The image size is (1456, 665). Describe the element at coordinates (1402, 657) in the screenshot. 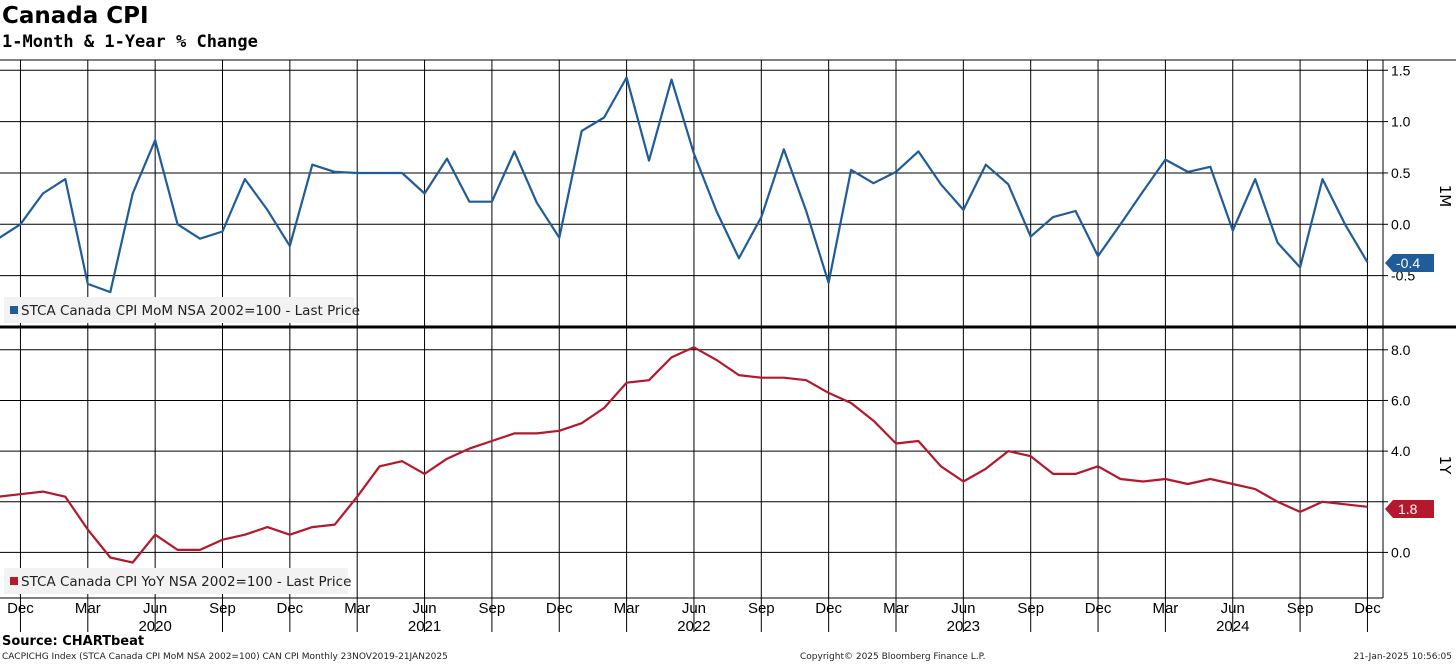

I see `footer-timestamp: 21-Jan-2025 10:56:05` at that location.